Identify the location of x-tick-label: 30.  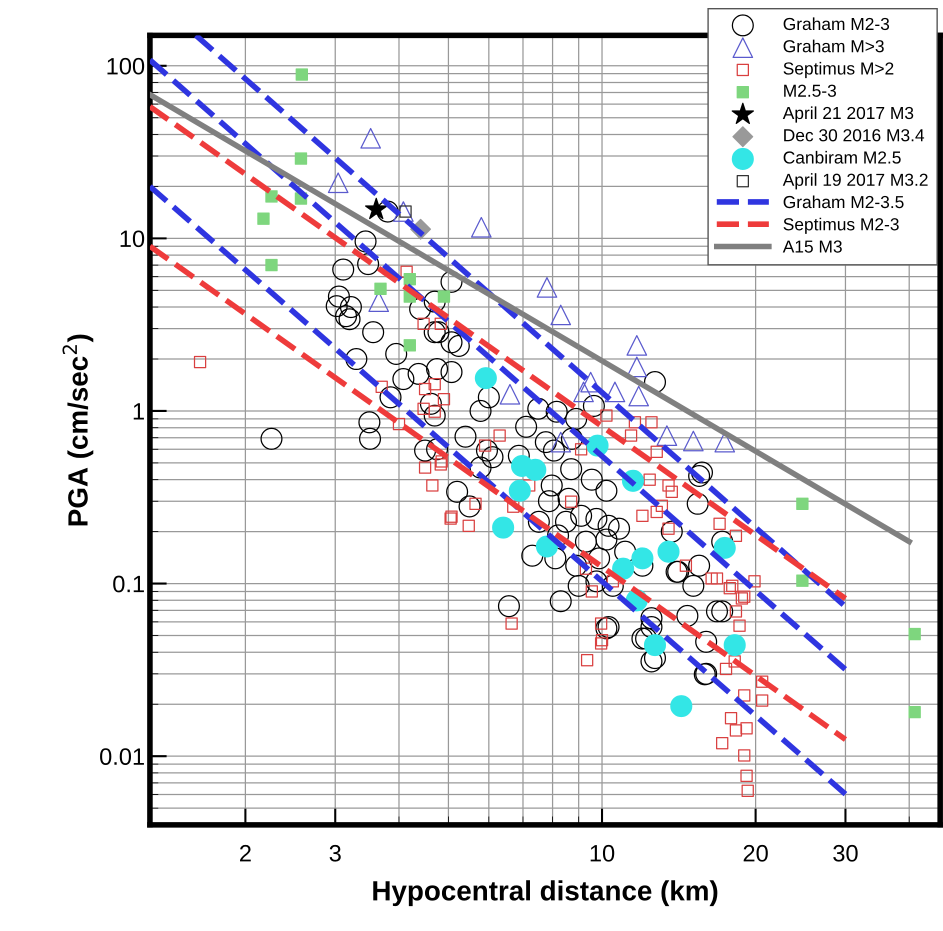
(845, 853).